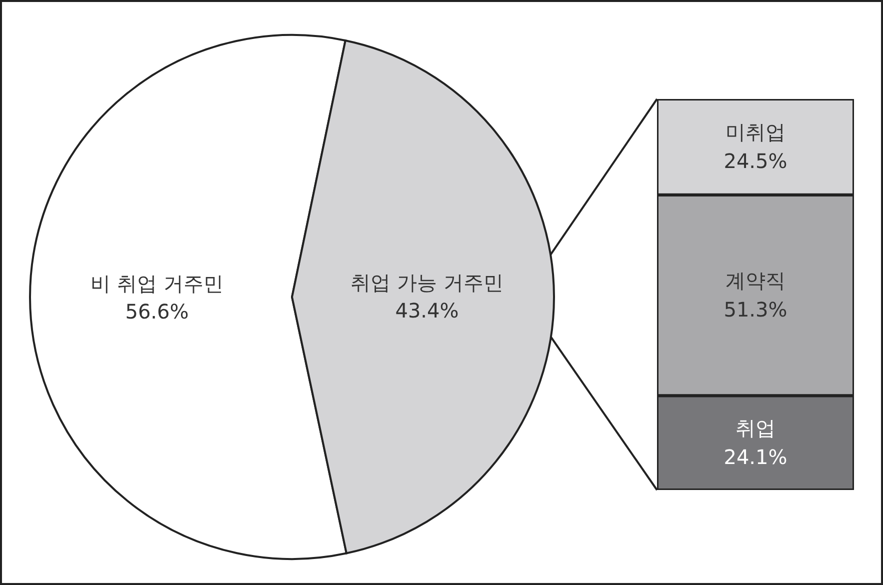  What do you see at coordinates (756, 280) in the screenshot?
I see `series-label: 계약직` at bounding box center [756, 280].